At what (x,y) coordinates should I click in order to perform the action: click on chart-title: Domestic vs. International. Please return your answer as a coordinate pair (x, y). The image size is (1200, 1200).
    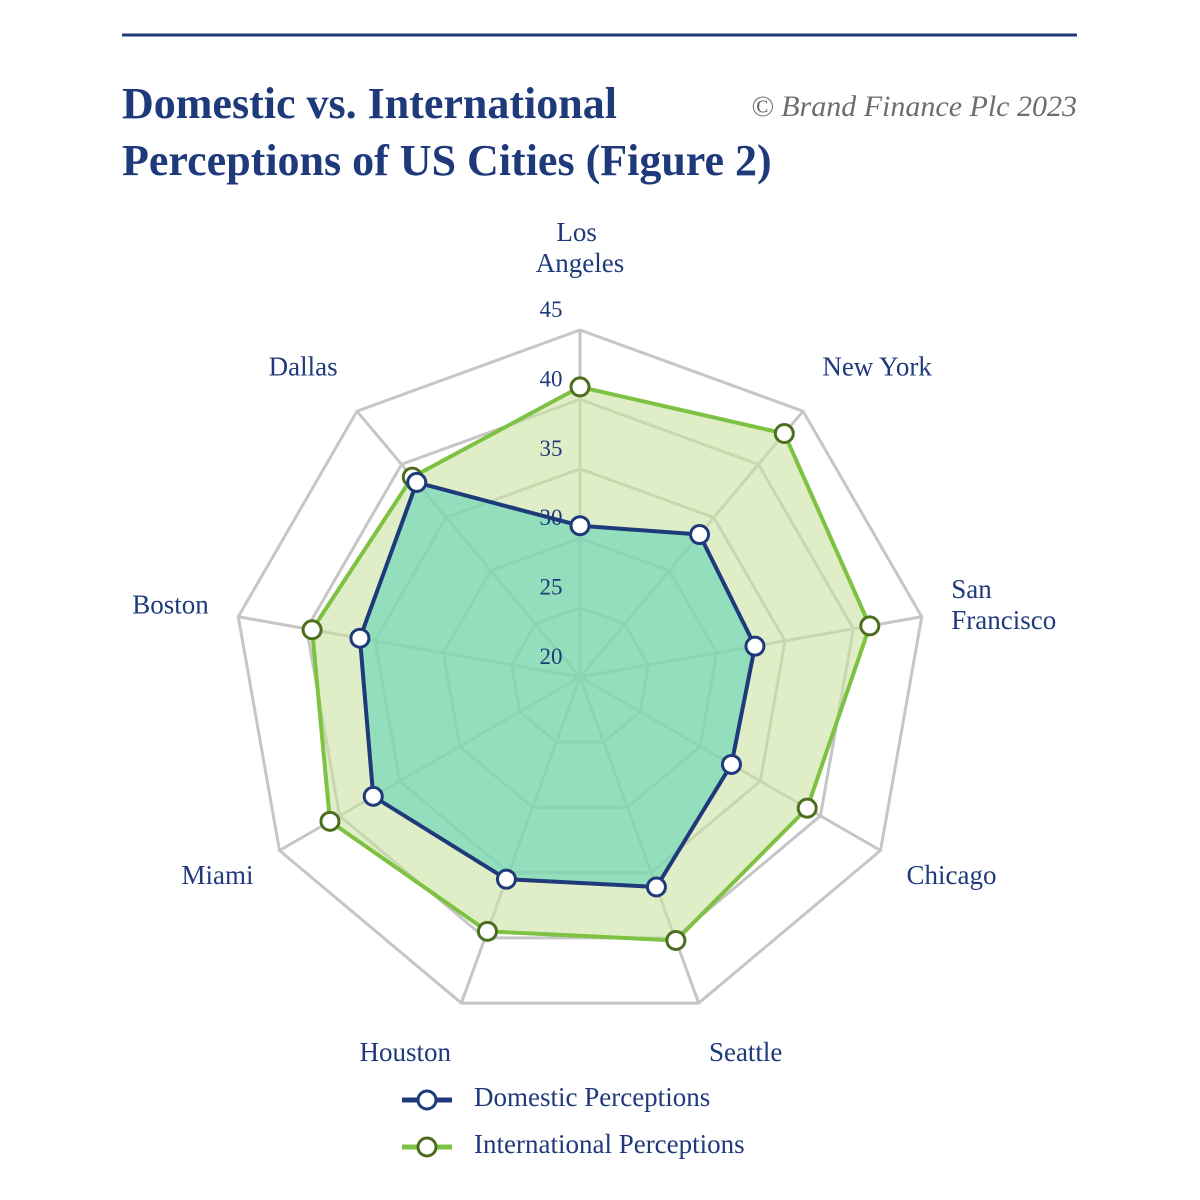
    Looking at the image, I should click on (369, 103).